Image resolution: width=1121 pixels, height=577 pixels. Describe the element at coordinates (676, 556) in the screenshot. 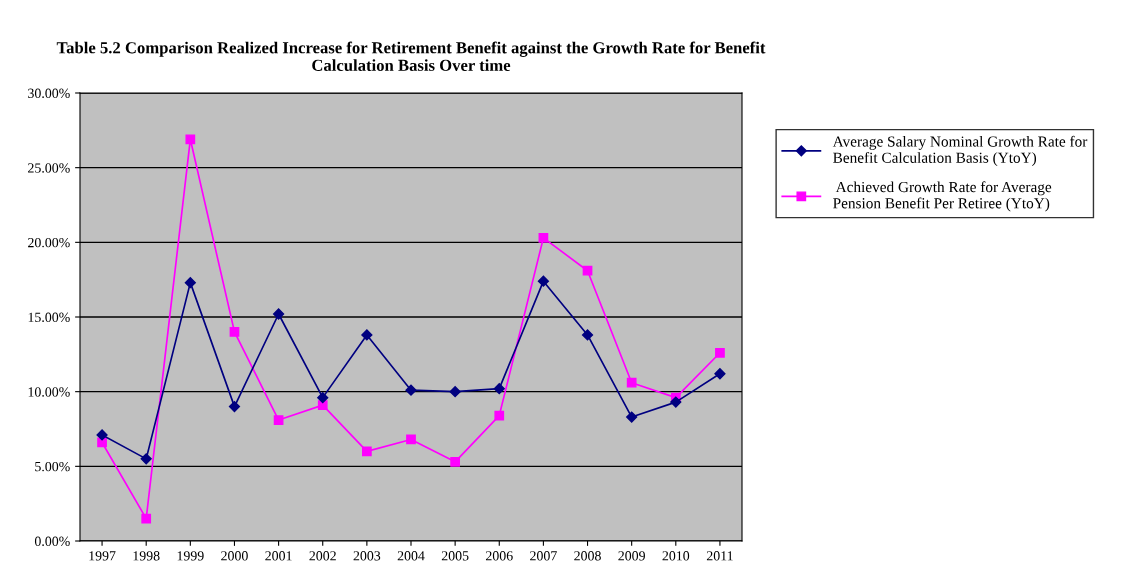

I see `x-tick-label: 2010` at that location.